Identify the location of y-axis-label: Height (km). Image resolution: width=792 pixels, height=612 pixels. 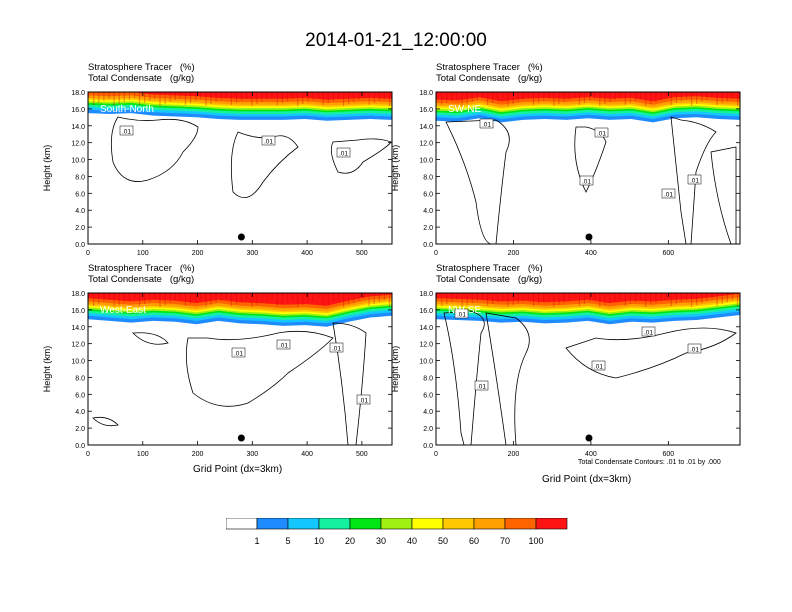
(47, 168).